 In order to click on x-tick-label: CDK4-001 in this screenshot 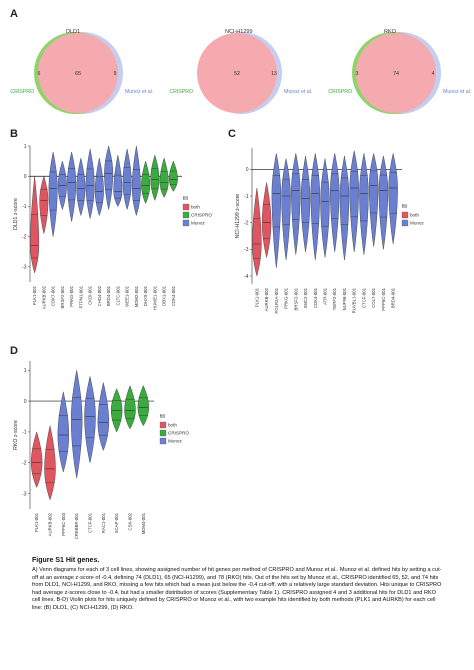, I will do `click(173, 295)`.